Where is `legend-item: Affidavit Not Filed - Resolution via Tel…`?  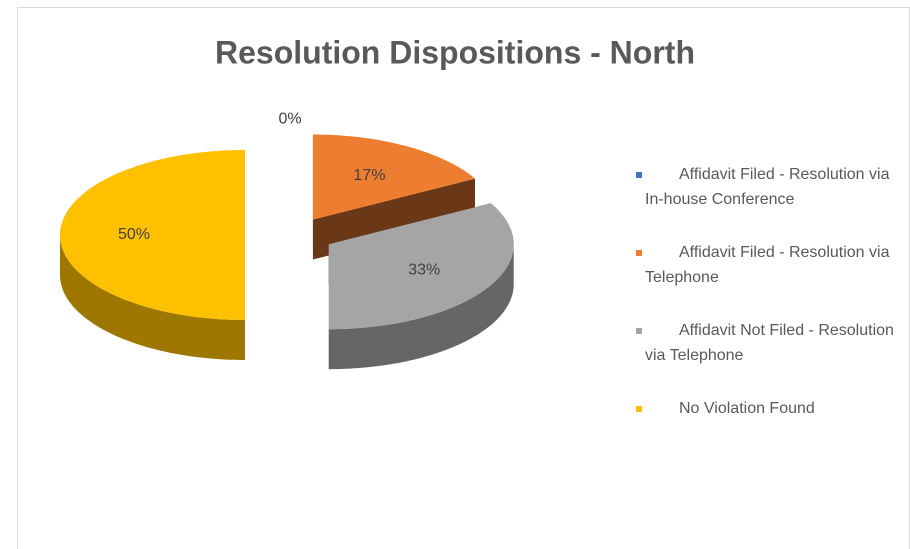
legend-item: Affidavit Not Filed - Resolution via Tel… is located at coordinates (771, 343).